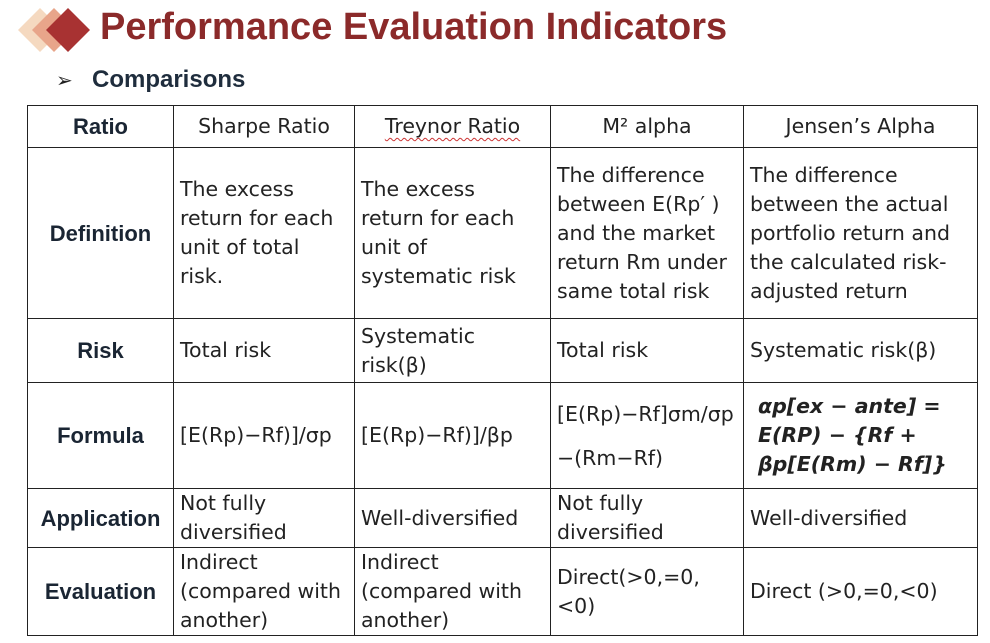  Describe the element at coordinates (860, 350) in the screenshot. I see `risk-jensen: Systematic risk(β)` at that location.